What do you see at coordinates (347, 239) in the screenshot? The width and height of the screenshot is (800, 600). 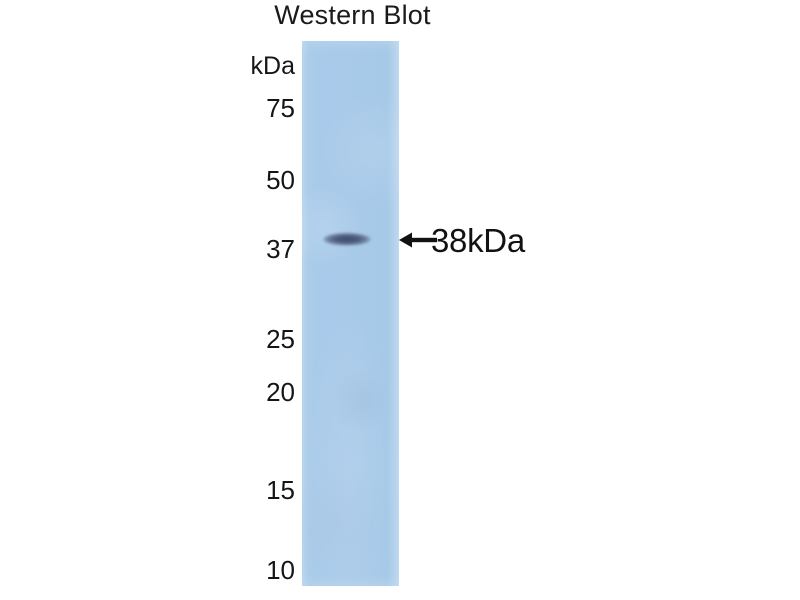 I see `protein-band` at bounding box center [347, 239].